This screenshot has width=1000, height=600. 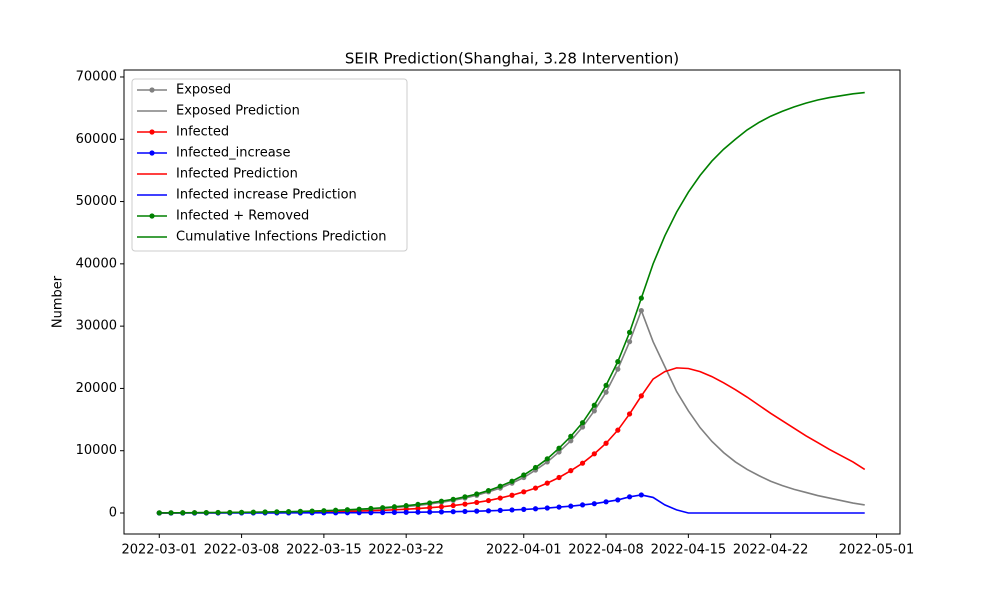 I want to click on x-tick-label: 2022-04-22, so click(x=771, y=550).